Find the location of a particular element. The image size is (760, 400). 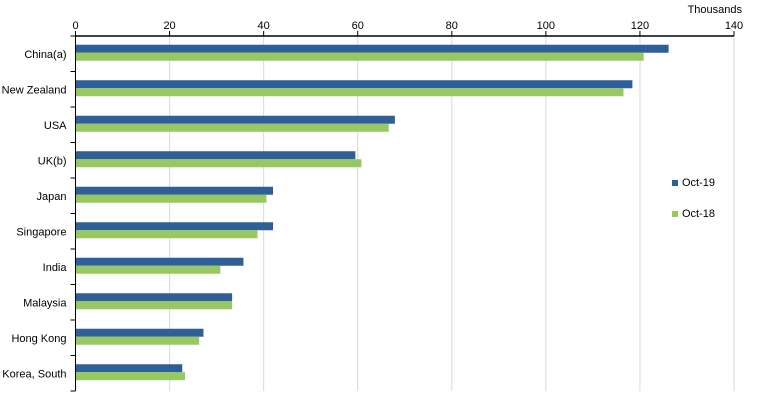

legend-label: Oct-18 is located at coordinates (698, 214).